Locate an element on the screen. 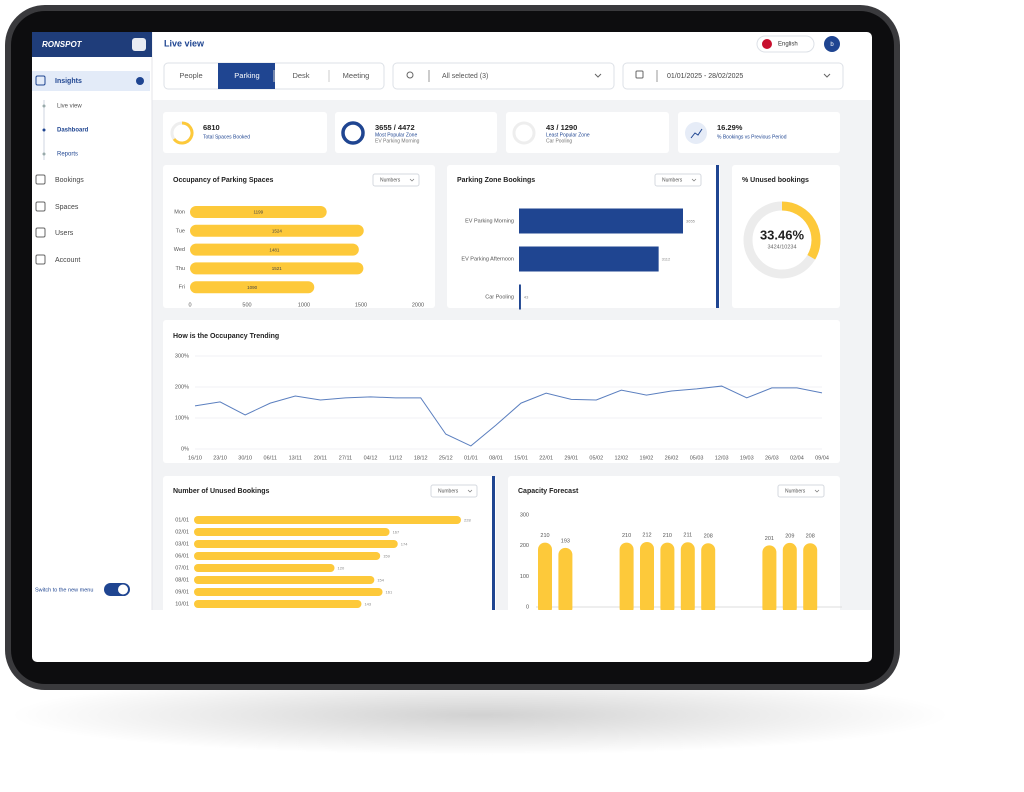  tab: Parking is located at coordinates (246, 75).